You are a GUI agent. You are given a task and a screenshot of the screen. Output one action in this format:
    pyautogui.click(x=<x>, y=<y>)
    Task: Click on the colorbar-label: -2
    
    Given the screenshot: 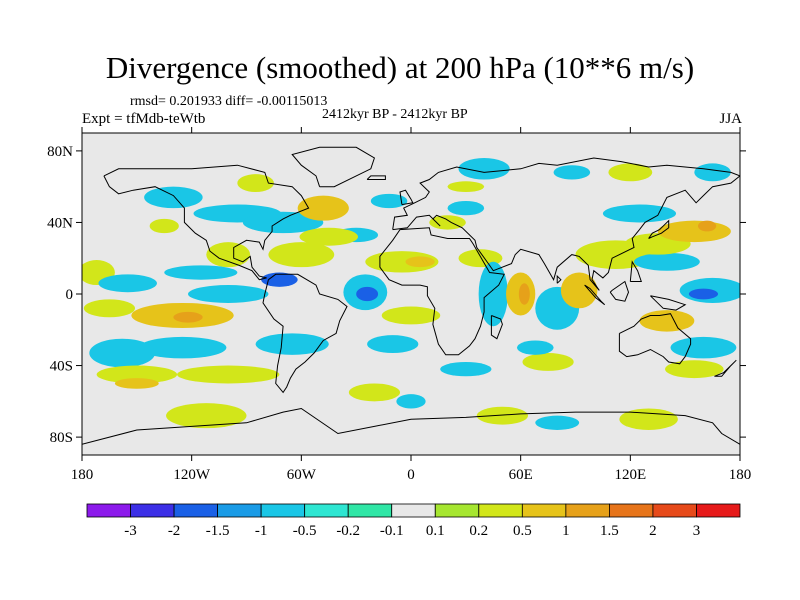 What is the action you would take?
    pyautogui.click(x=174, y=531)
    